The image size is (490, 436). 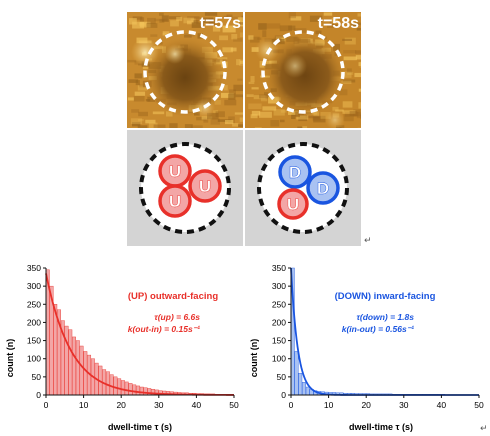 I want to click on chart-annotation-2: k(out-in) = 0.15s⁻¹, so click(x=164, y=329).